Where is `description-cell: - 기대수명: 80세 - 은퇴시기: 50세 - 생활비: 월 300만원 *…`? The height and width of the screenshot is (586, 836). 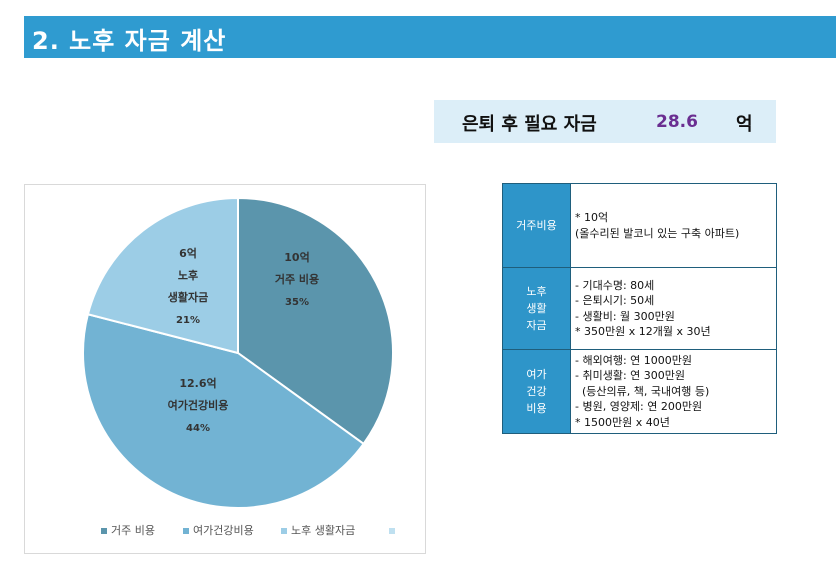
description-cell: - 기대수명: 80세 - 은퇴시기: 50세 - 생활비: 월 300만원 *… is located at coordinates (673, 308).